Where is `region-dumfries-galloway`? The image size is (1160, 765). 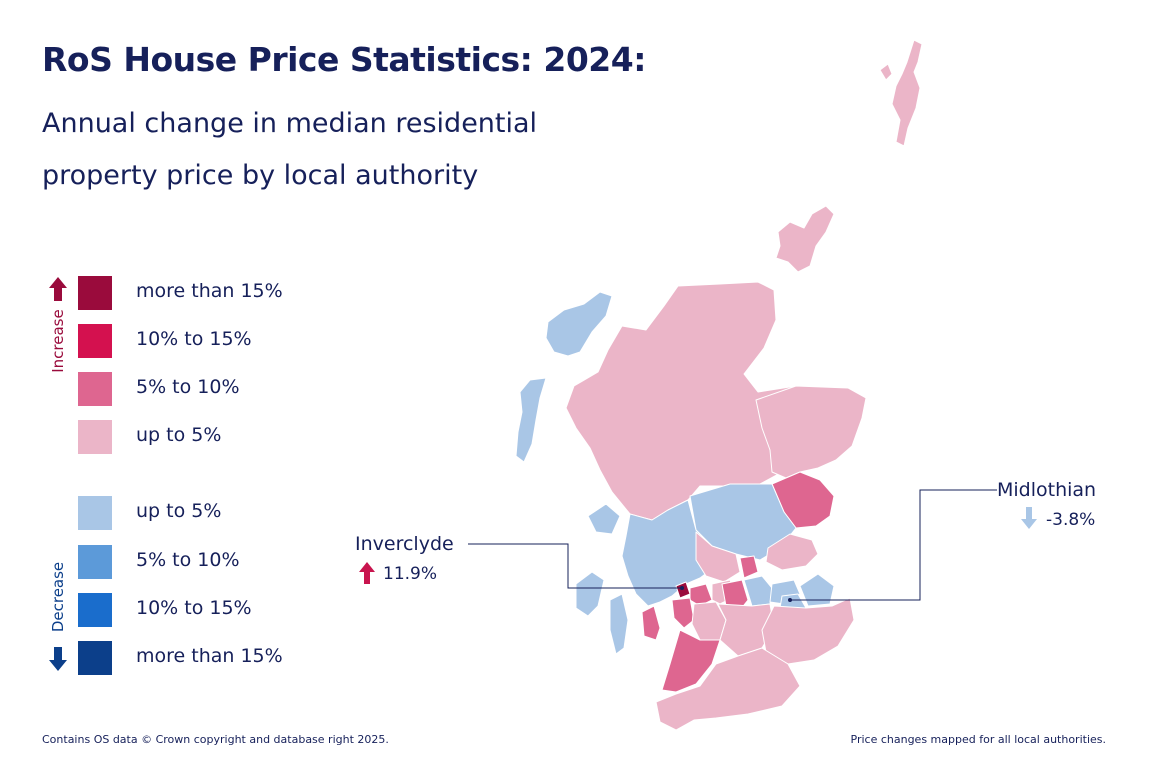
region-dumfries-galloway is located at coordinates (728, 689).